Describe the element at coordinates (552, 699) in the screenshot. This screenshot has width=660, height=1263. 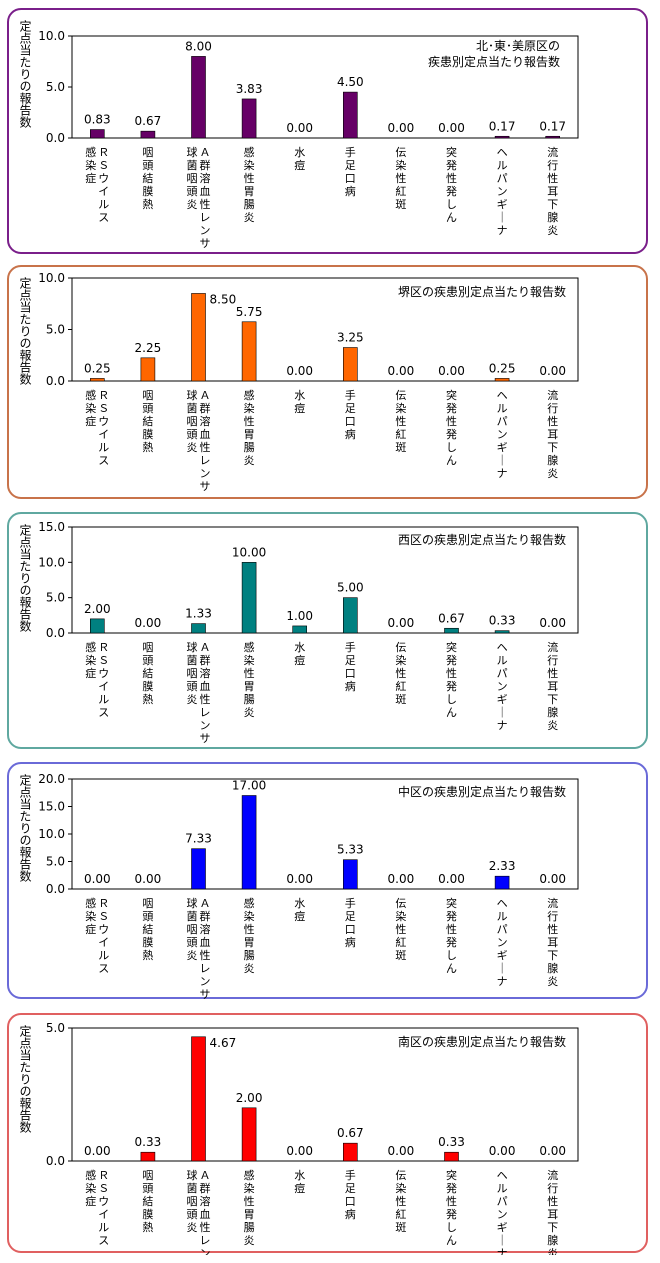
I see `category-label: 下` at that location.